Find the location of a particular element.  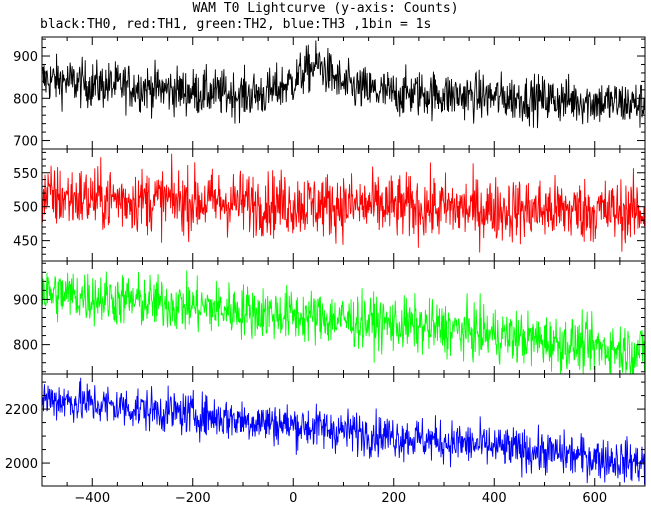

x-tick-label: 400 is located at coordinates (494, 498).